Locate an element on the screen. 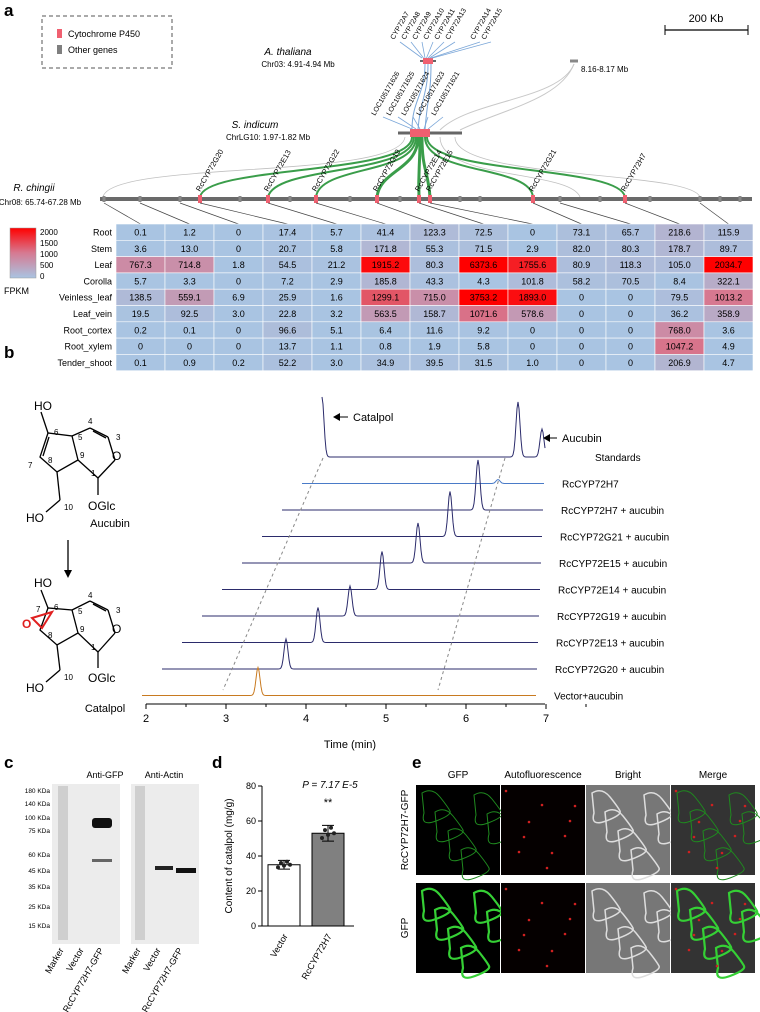 This screenshot has width=760, height=1012. panel-label-e: e is located at coordinates (416, 762).